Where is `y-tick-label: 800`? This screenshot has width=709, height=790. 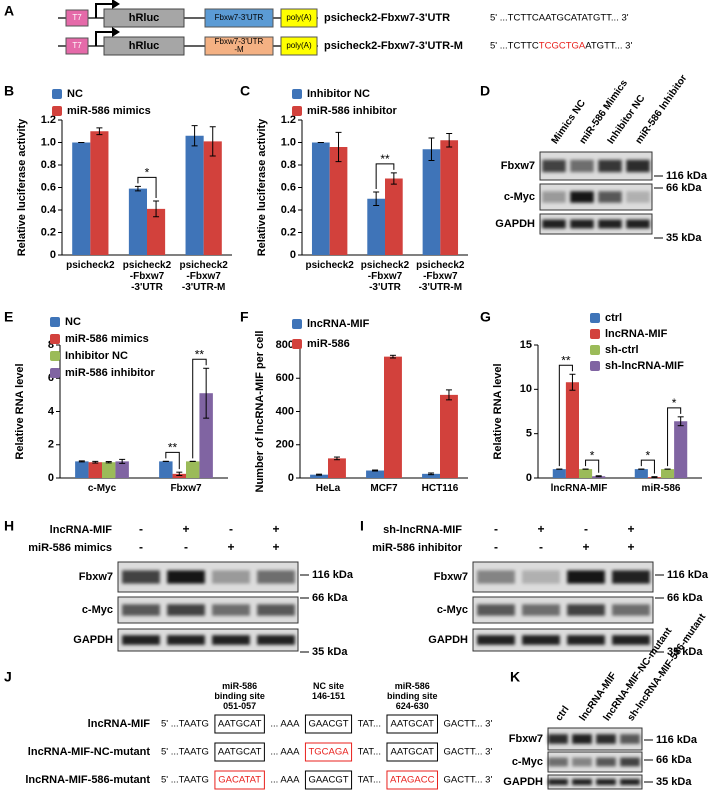 y-tick-label: 800 is located at coordinates (285, 345).